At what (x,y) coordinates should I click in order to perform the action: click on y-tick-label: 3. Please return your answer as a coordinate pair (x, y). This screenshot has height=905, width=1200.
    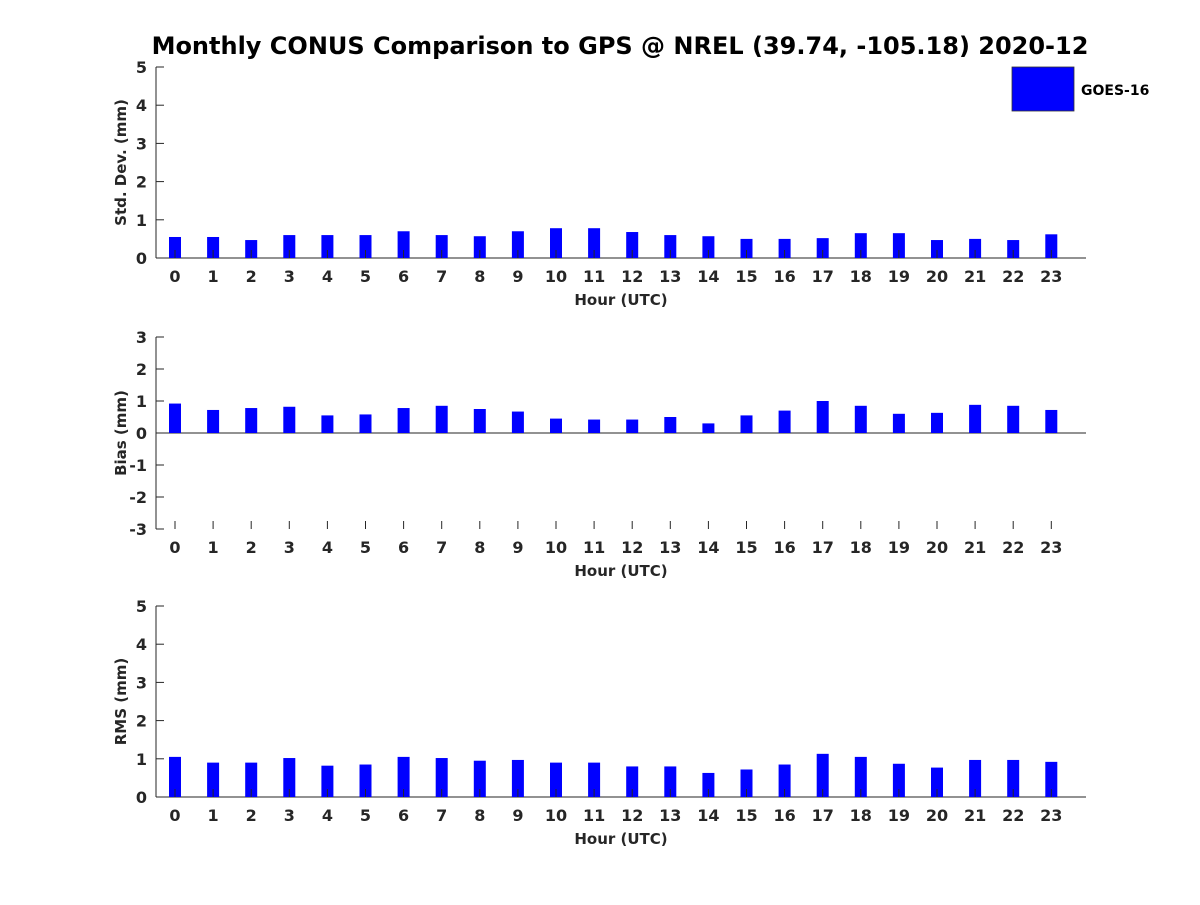
    Looking at the image, I should click on (141, 143).